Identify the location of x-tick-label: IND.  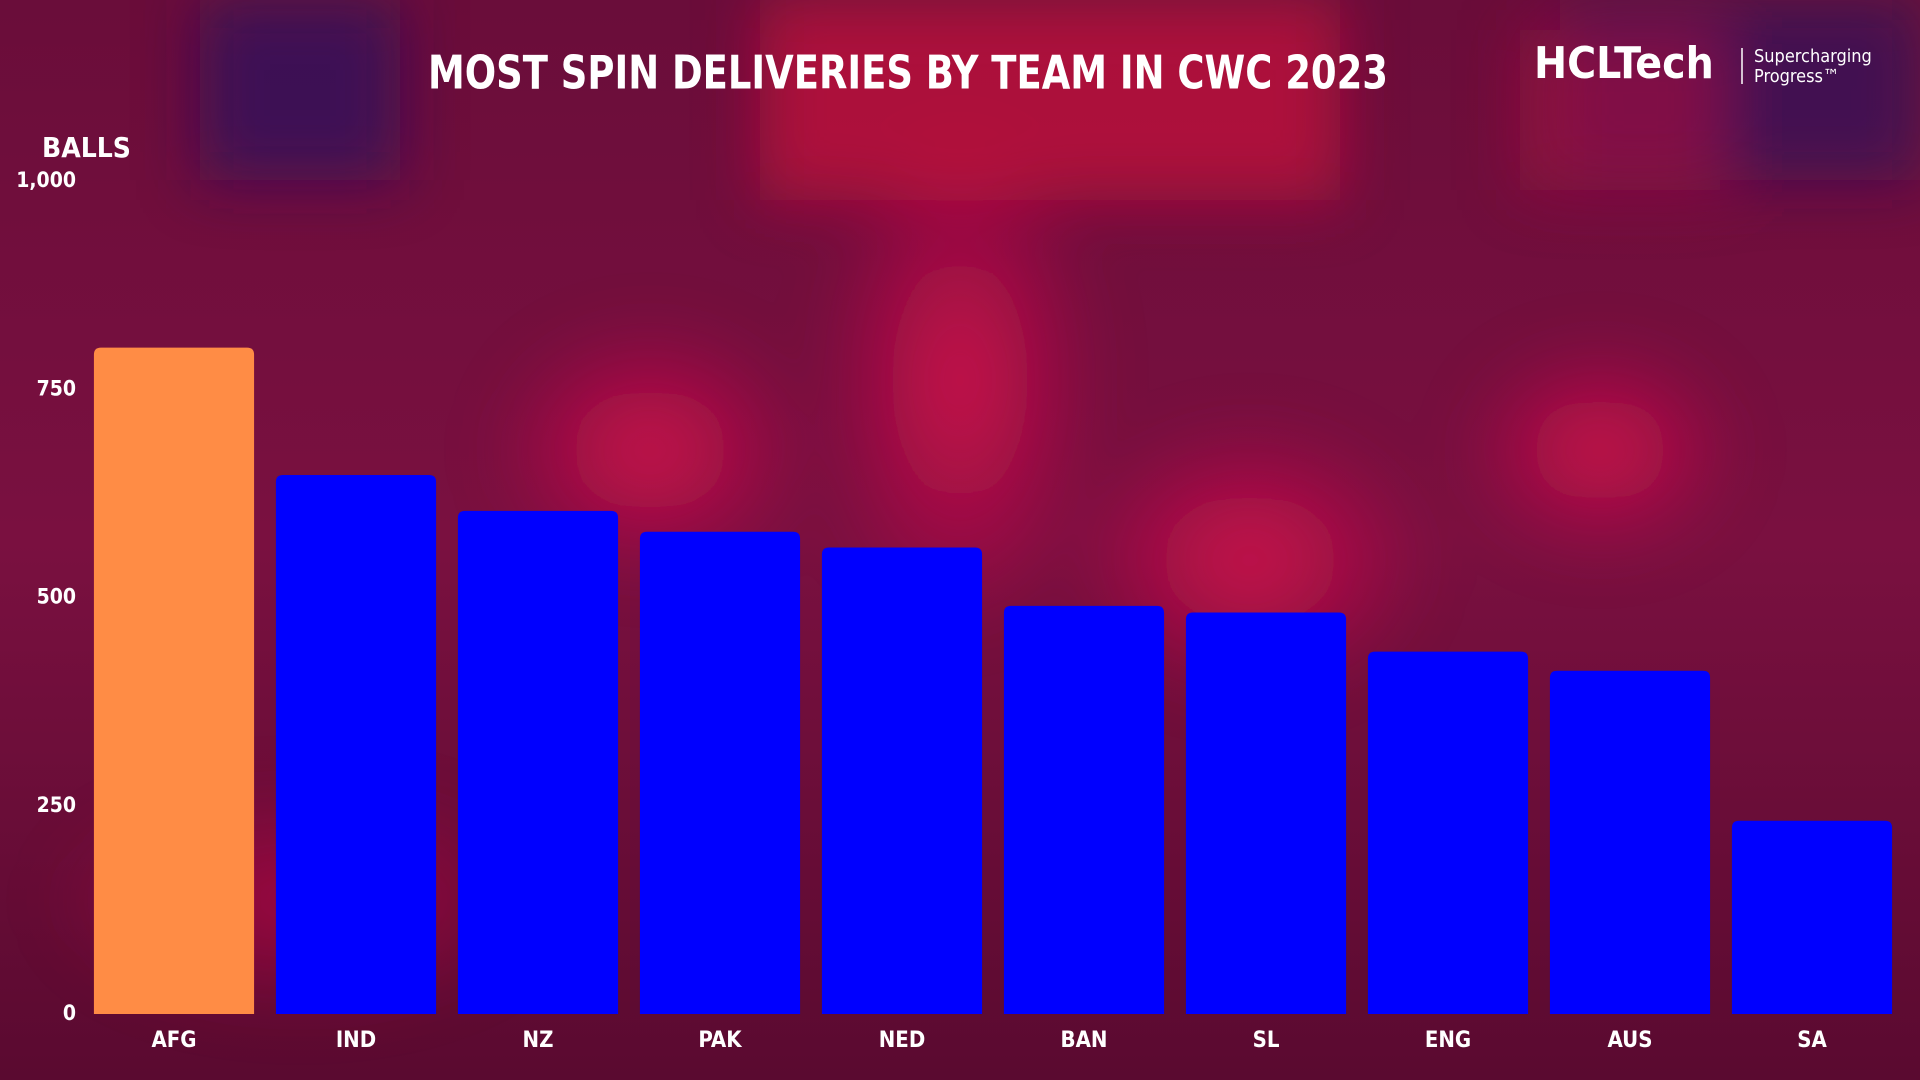
(356, 1040).